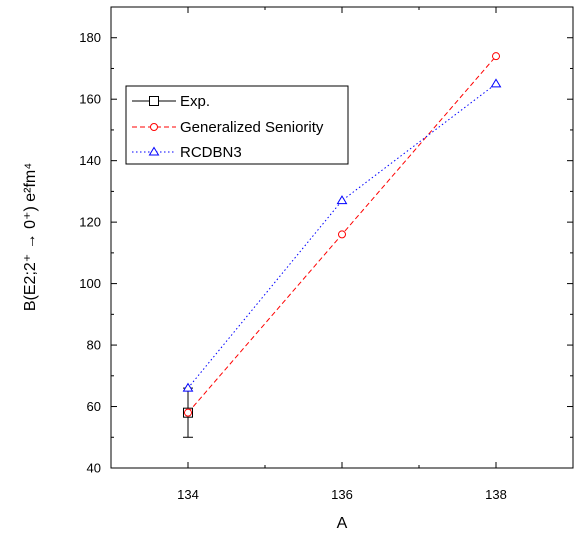 The image size is (574, 534). I want to click on y-tick-label: 140, so click(90, 160).